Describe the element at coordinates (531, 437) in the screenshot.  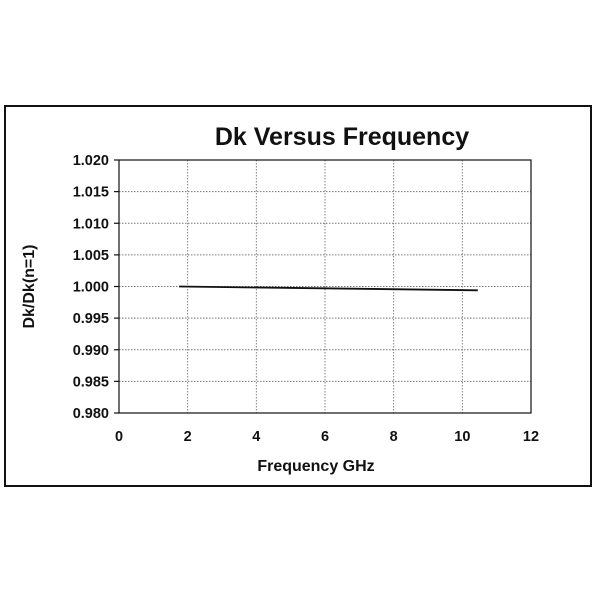
I see `x-tick-label: 12` at that location.